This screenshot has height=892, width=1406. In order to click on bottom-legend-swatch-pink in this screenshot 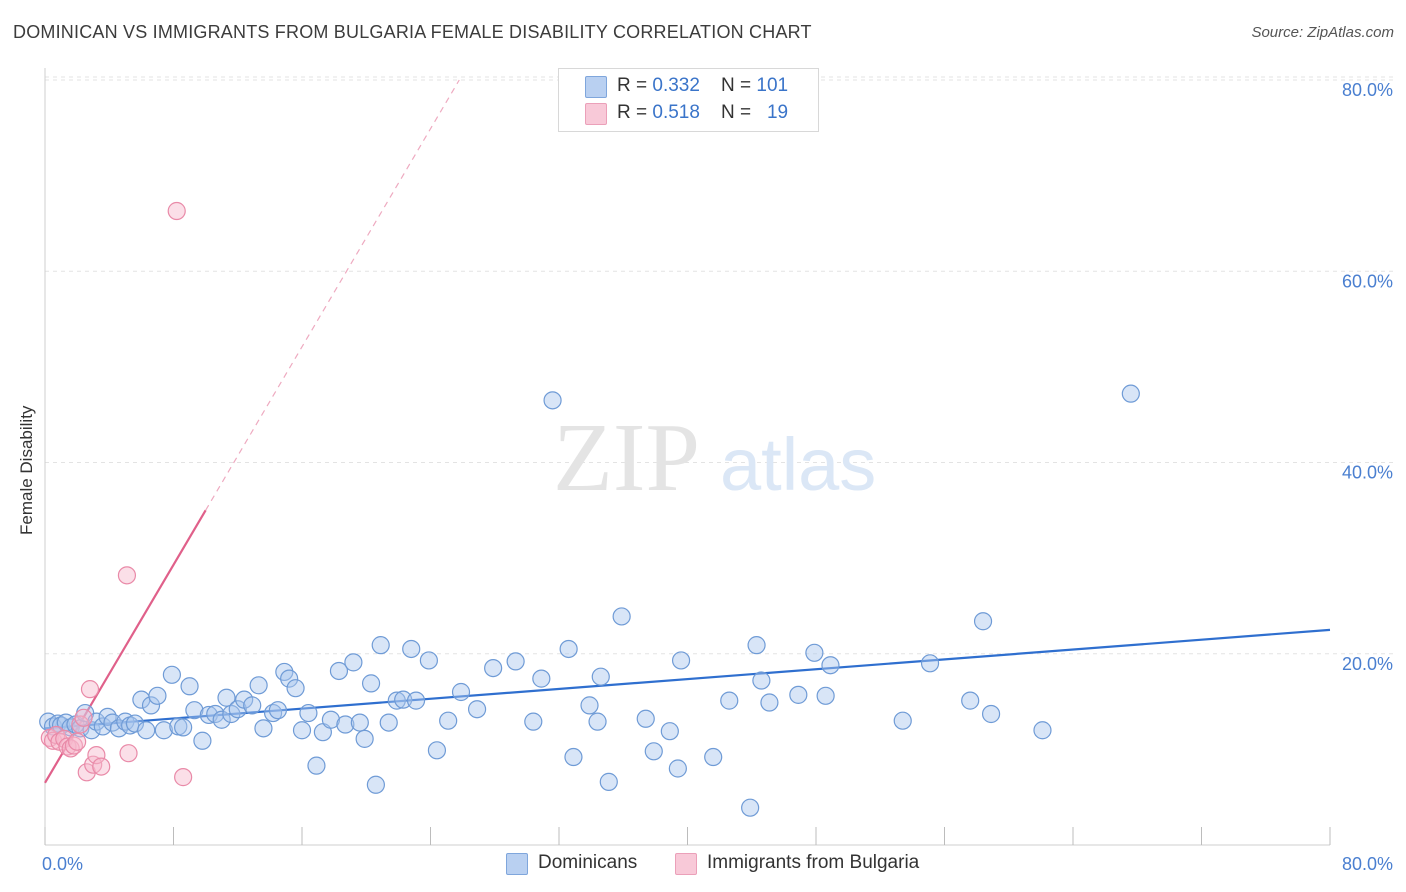, I will do `click(686, 864)`.